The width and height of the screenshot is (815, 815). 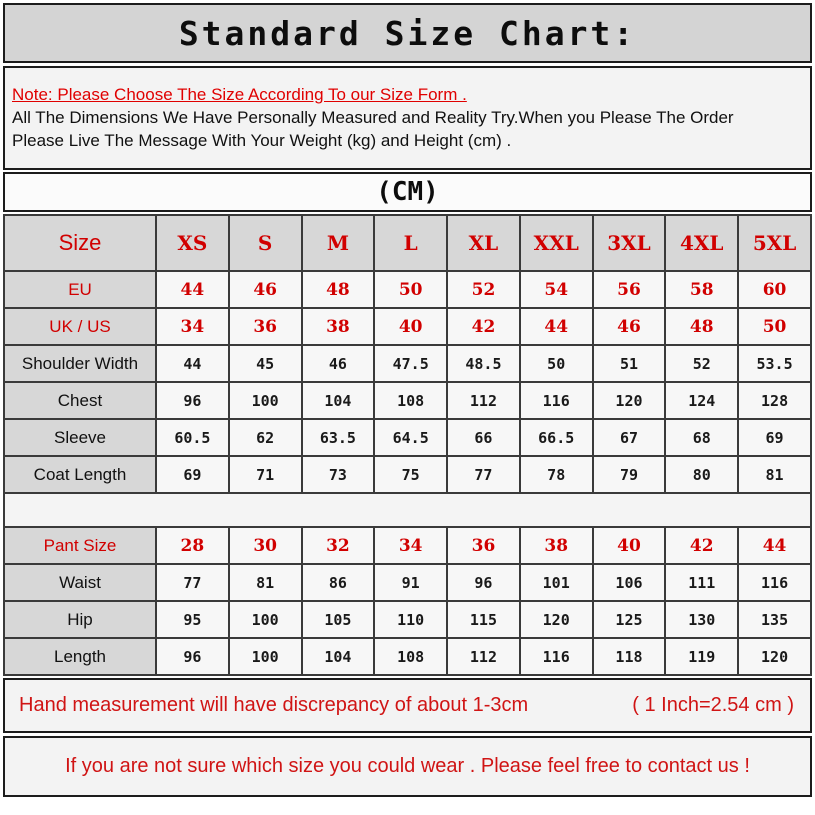 I want to click on size-column-header: S, so click(x=265, y=243).